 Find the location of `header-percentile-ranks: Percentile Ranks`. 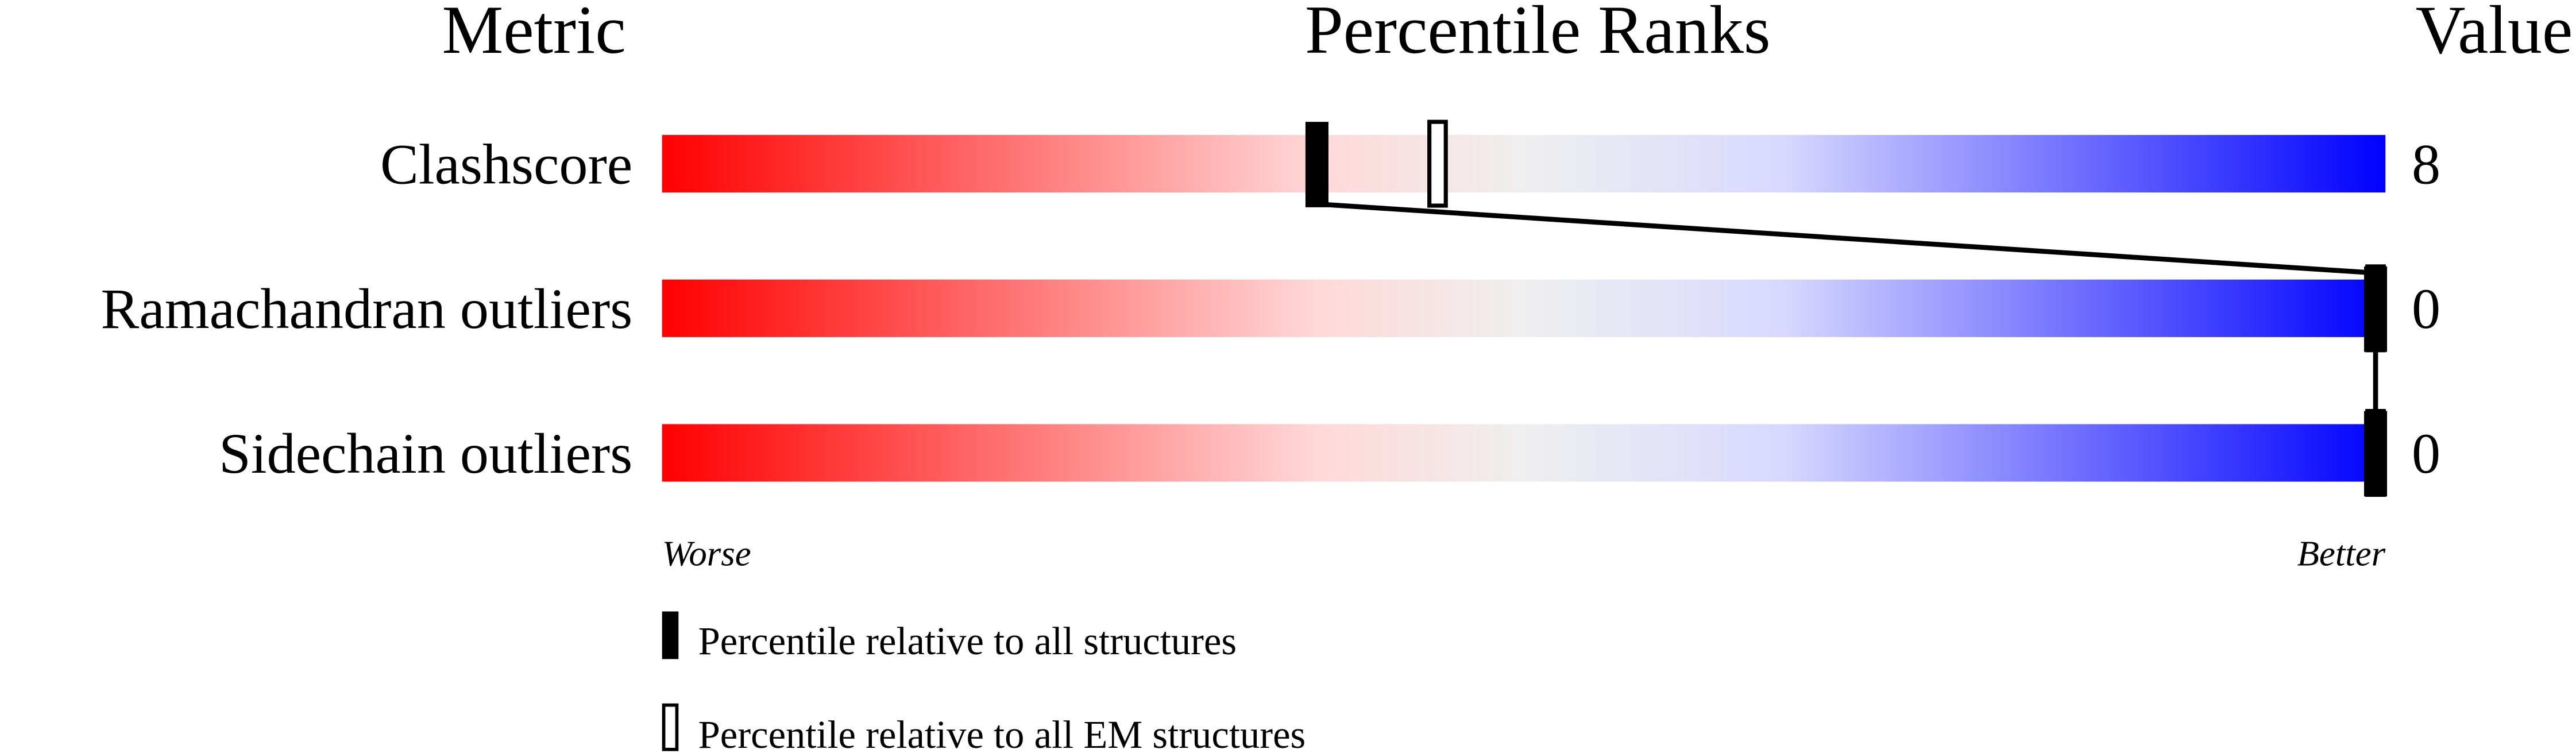

header-percentile-ranks: Percentile Ranks is located at coordinates (1538, 34).